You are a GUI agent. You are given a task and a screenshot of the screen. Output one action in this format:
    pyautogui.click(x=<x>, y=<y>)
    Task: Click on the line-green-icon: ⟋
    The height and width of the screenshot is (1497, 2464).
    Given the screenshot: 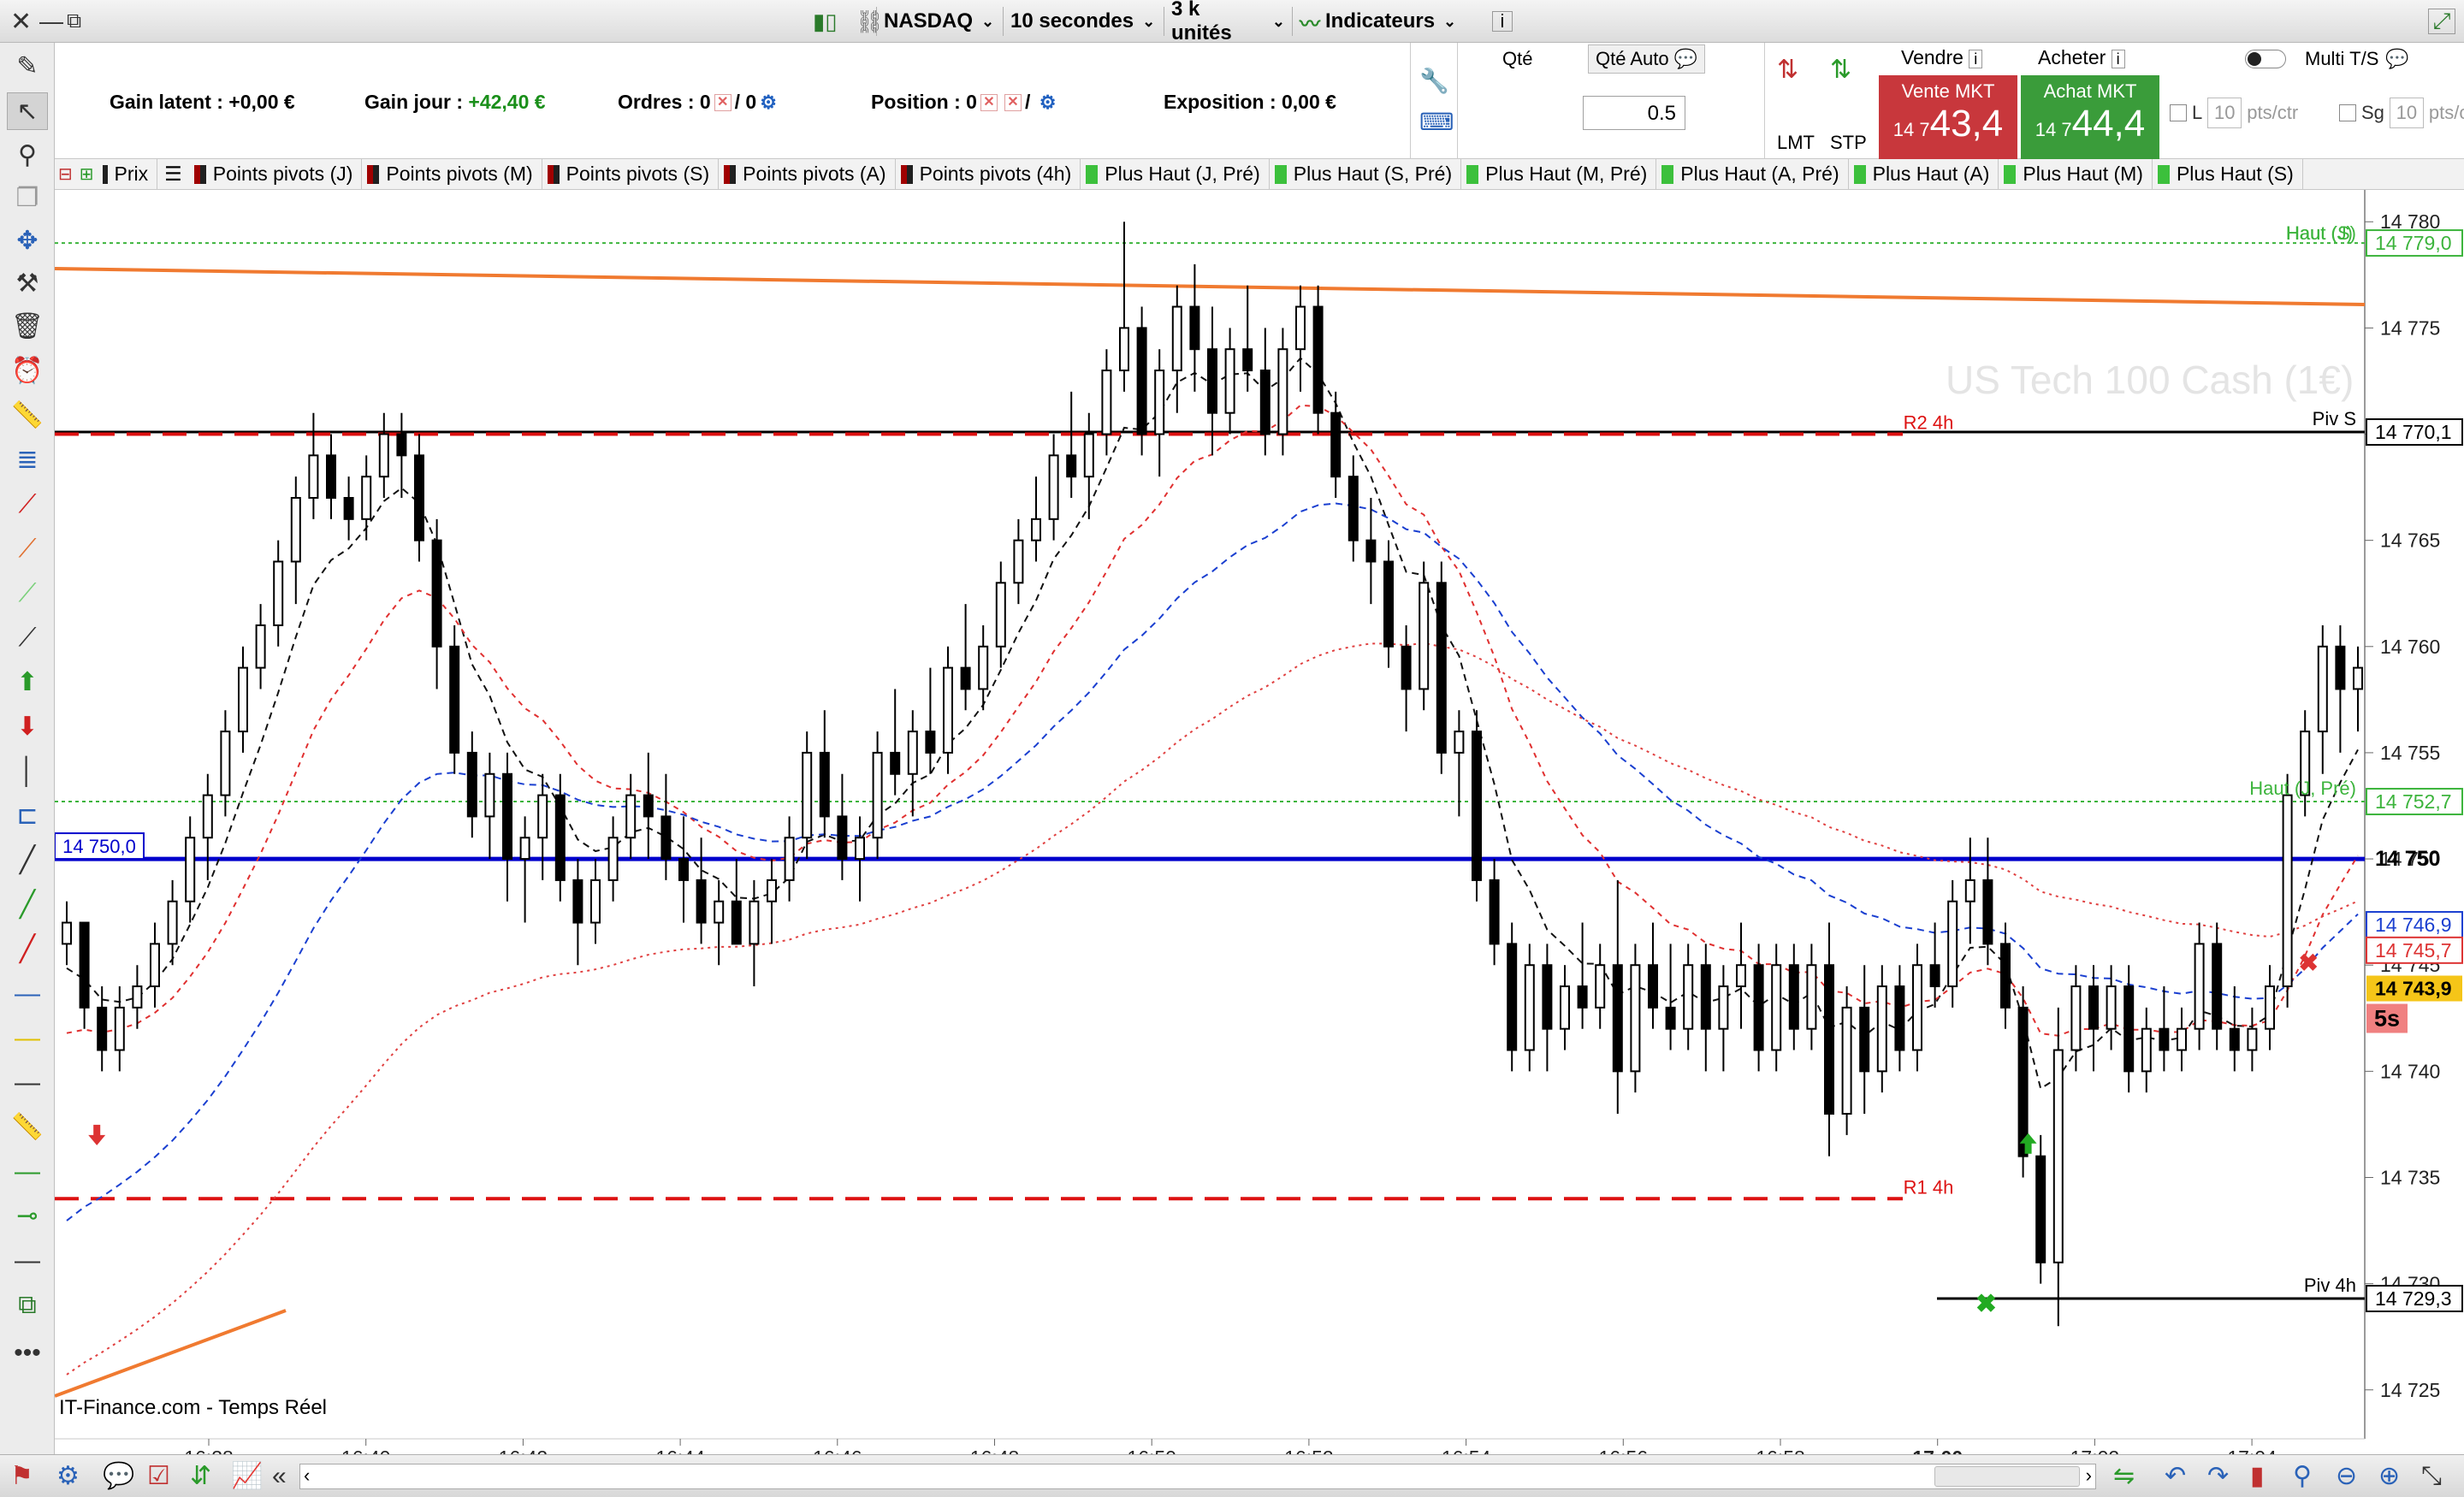 What is the action you would take?
    pyautogui.click(x=27, y=593)
    